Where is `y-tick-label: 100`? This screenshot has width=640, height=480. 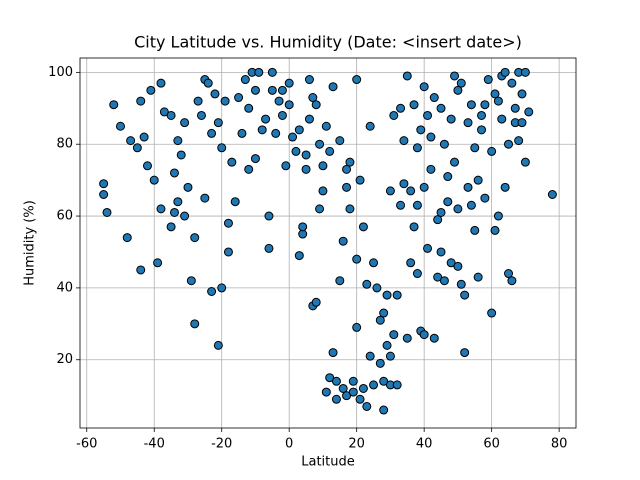
y-tick-label: 100 is located at coordinates (60, 72).